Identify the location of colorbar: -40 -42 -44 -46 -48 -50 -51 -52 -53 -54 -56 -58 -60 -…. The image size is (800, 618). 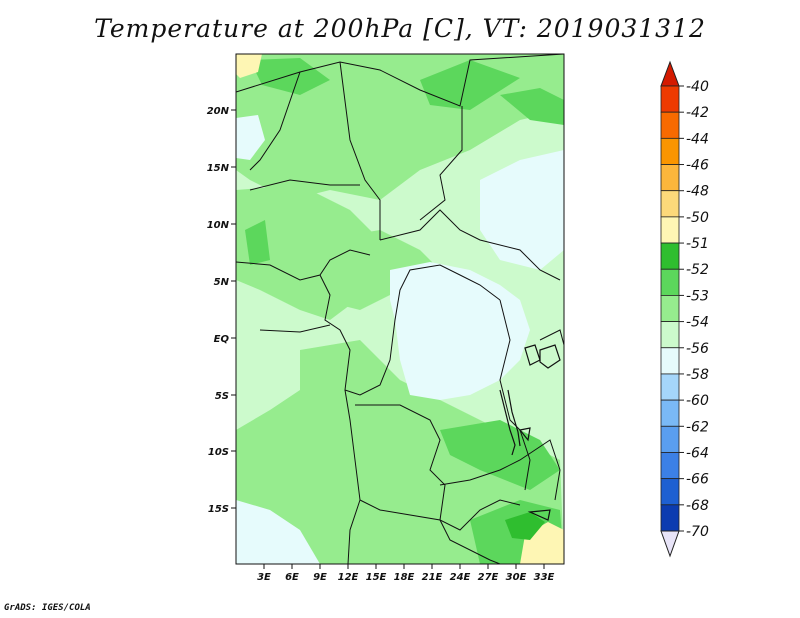
(684, 309).